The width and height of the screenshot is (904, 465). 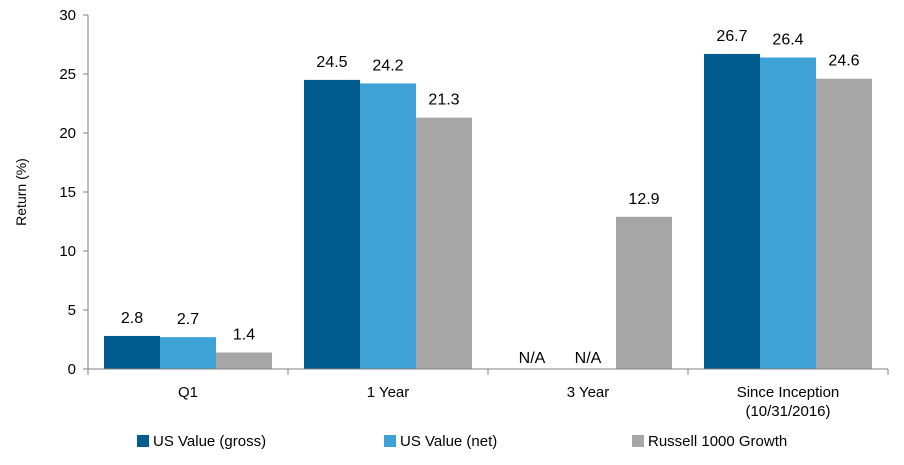 I want to click on data-label: 2.7, so click(x=188, y=319).